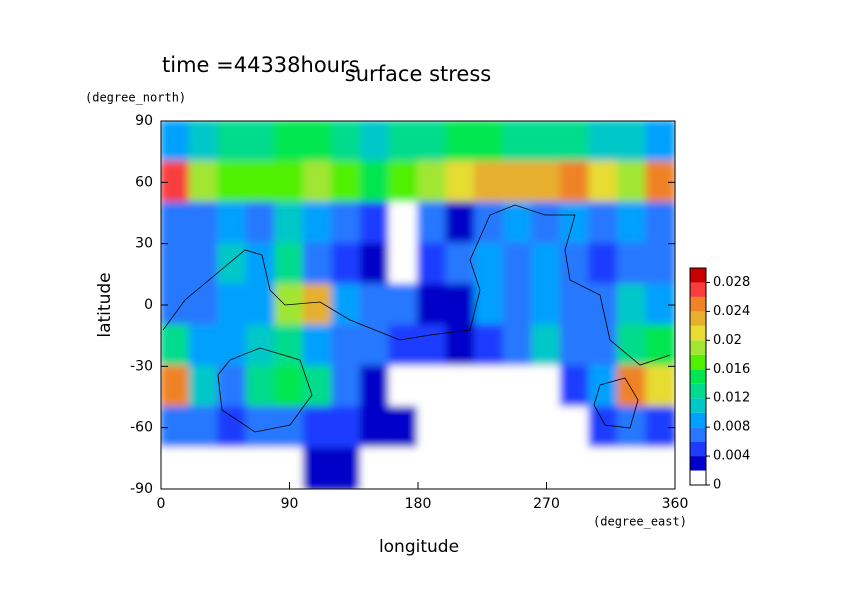 The width and height of the screenshot is (842, 595). Describe the element at coordinates (105, 304) in the screenshot. I see `y-axis-label: latitude` at that location.